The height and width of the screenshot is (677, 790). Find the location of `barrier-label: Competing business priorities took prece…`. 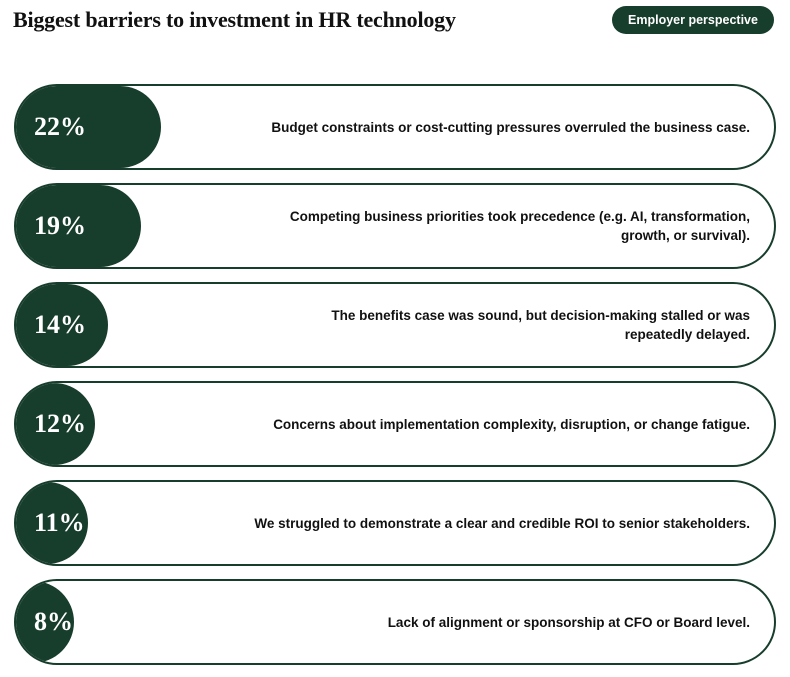

barrier-label: Competing business priorities took prece… is located at coordinates (519, 226).